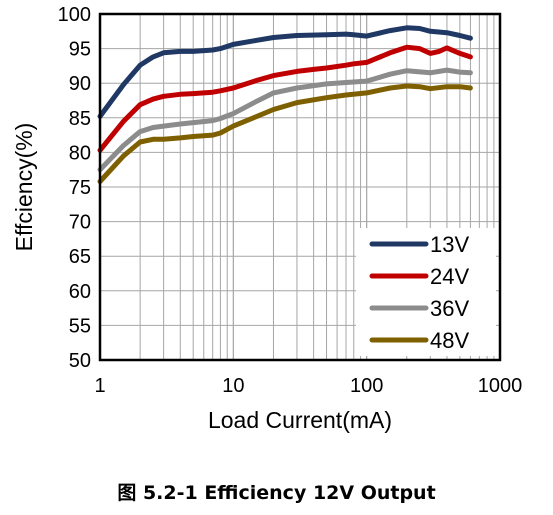 This screenshot has width=553, height=515. Describe the element at coordinates (285, 133) in the screenshot. I see `series-line-48v` at that location.